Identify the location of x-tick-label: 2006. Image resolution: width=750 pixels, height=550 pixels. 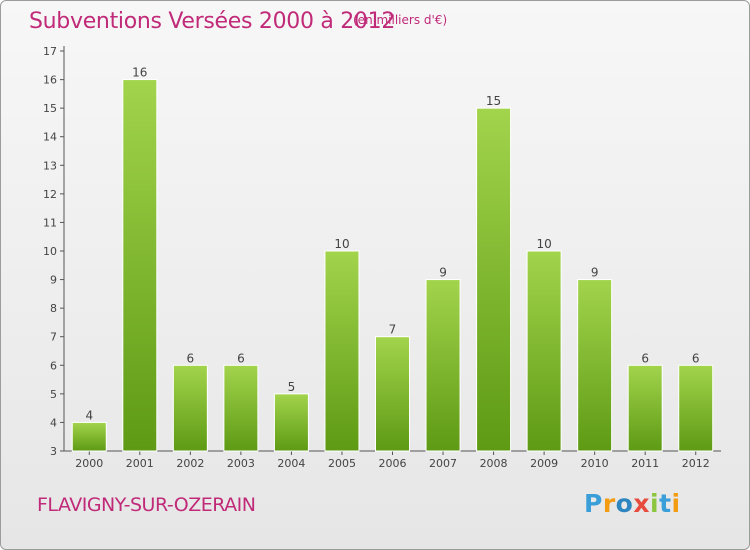
(393, 463).